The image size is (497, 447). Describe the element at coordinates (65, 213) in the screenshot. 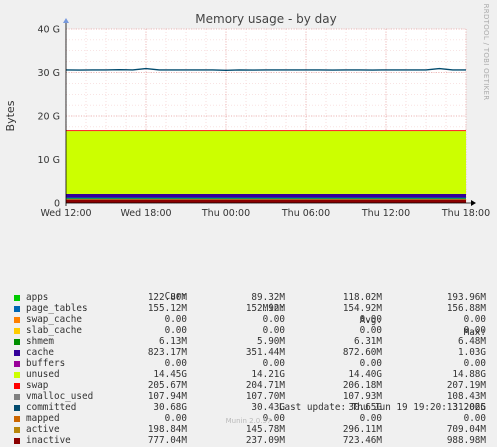

I see `x-tick-label: Wed 12:00` at that location.